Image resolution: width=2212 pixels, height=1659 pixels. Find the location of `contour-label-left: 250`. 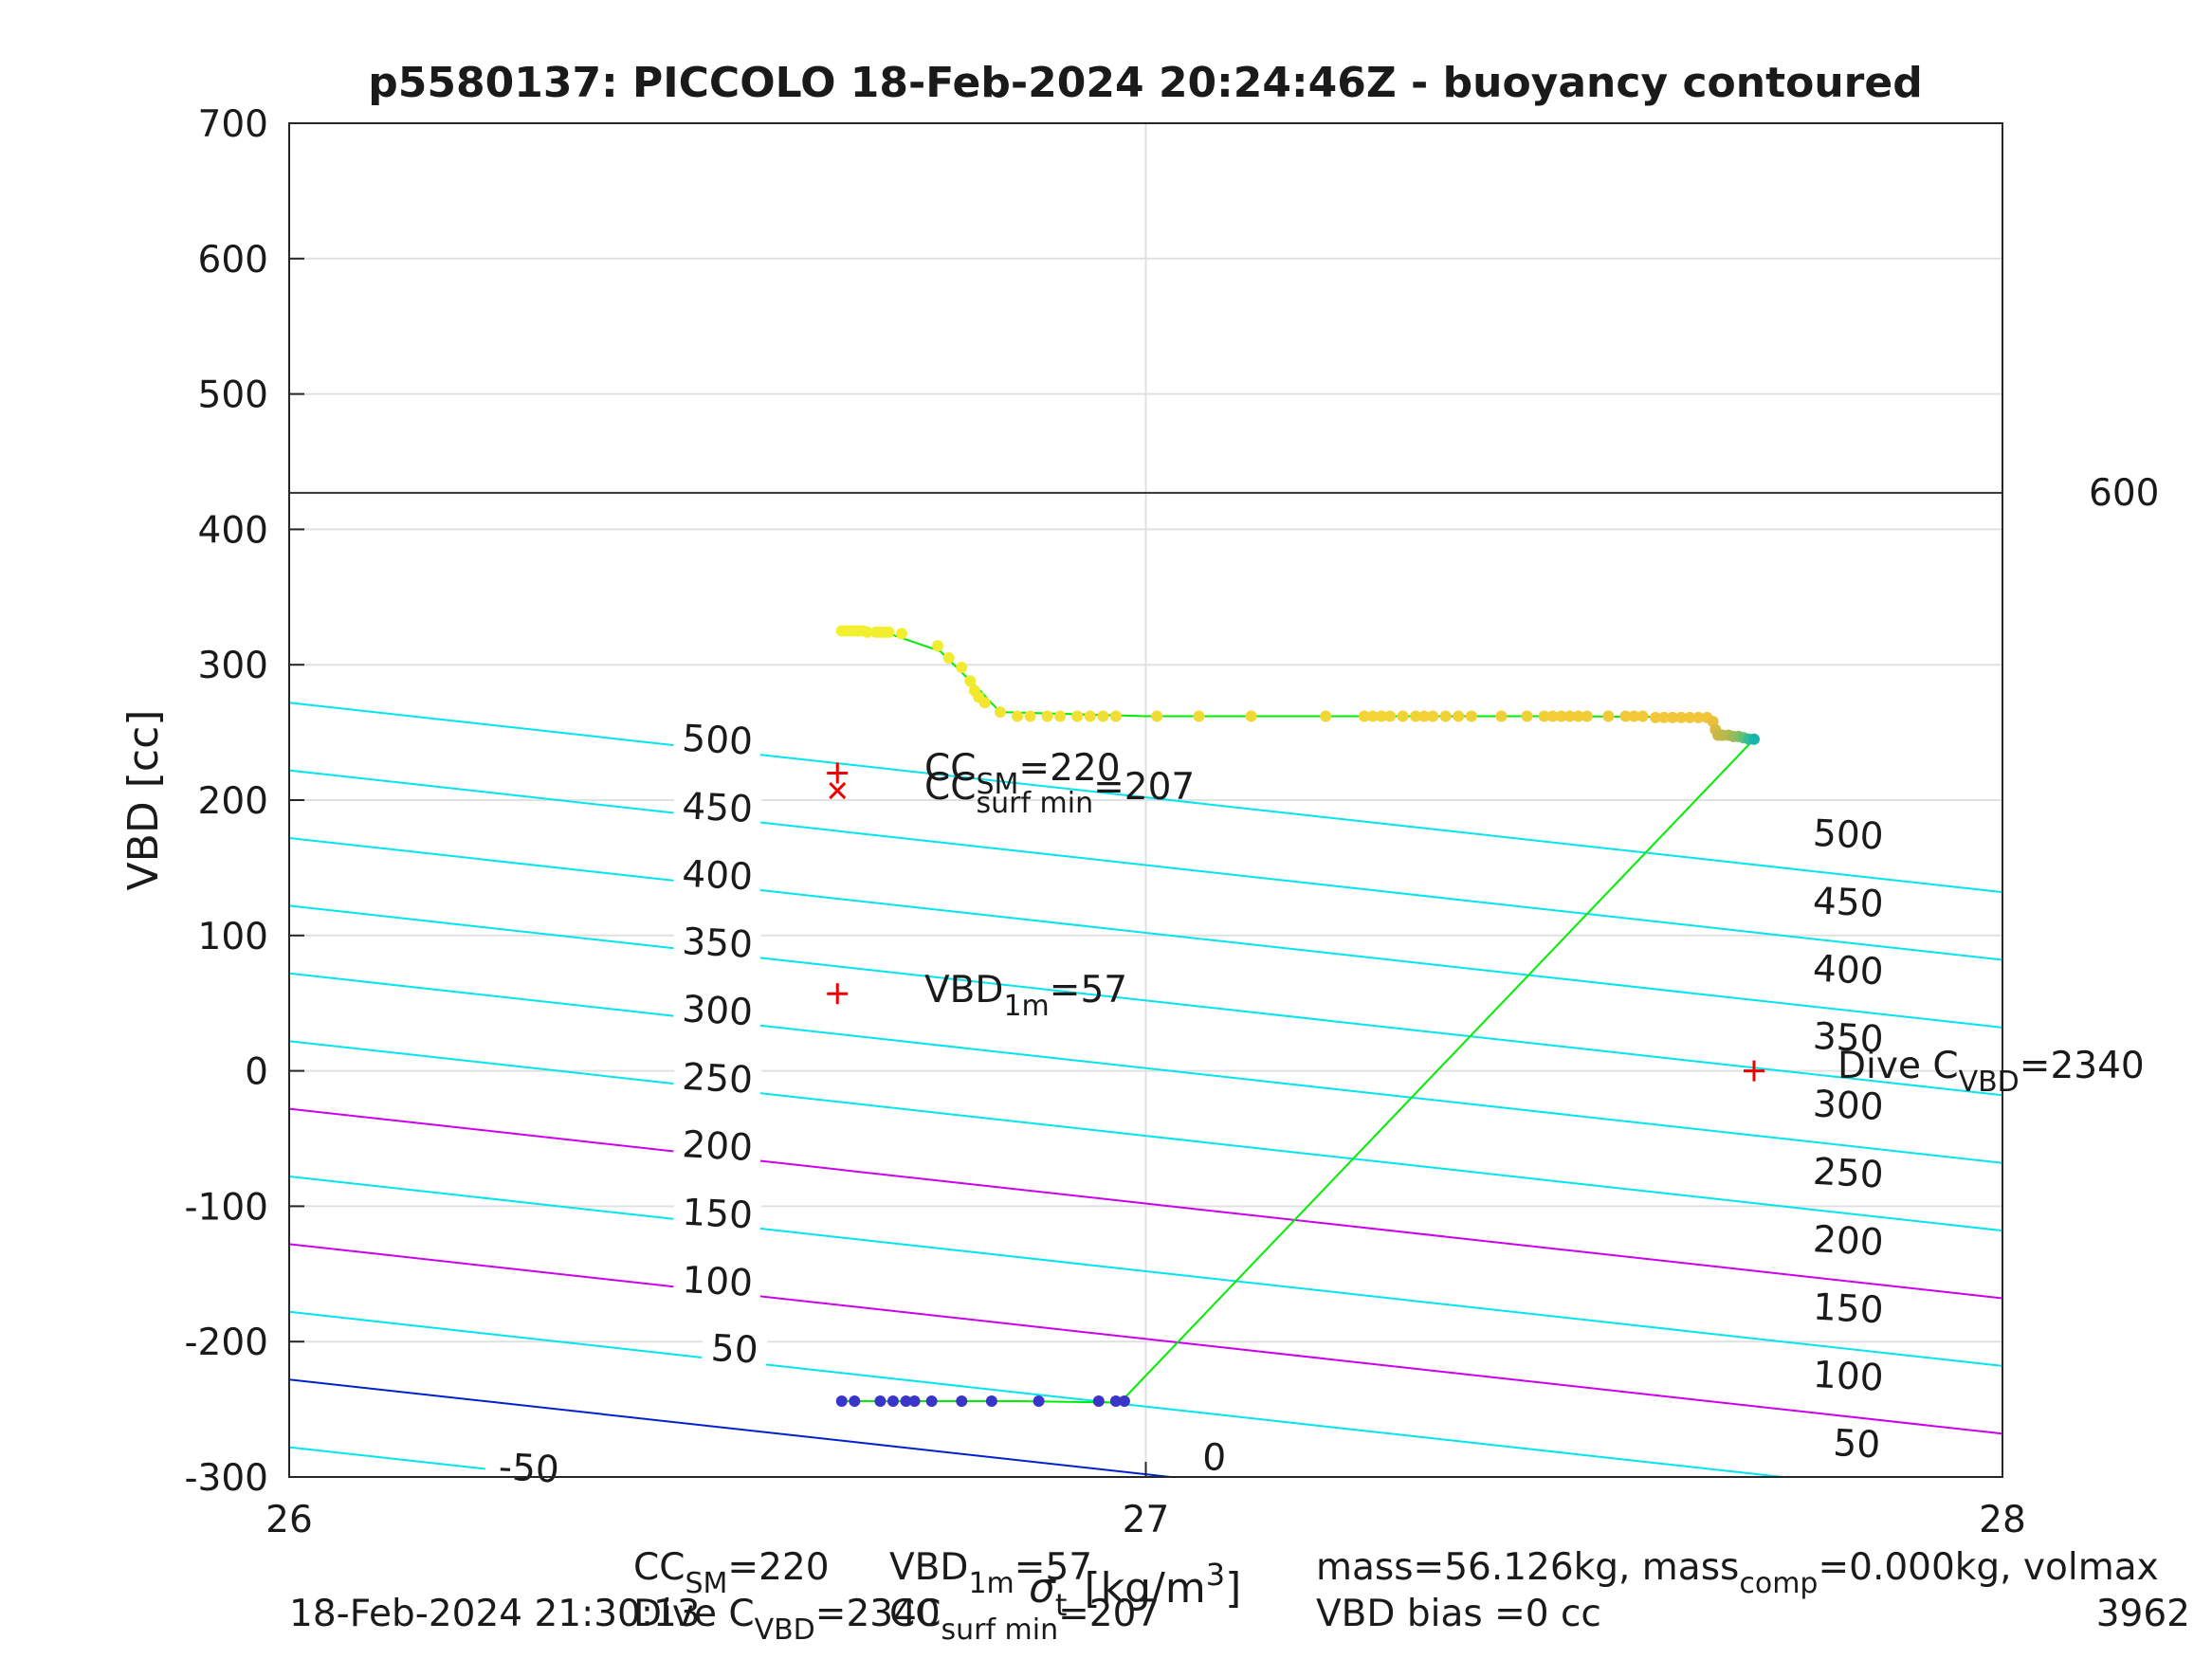

contour-label-left: 250 is located at coordinates (717, 1079).